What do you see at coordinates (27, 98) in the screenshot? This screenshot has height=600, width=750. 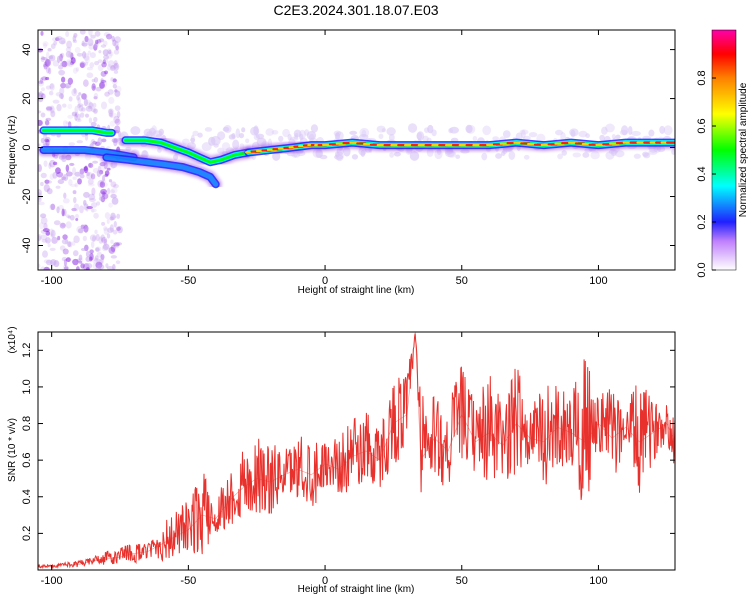 I see `y-tick-label: 20` at bounding box center [27, 98].